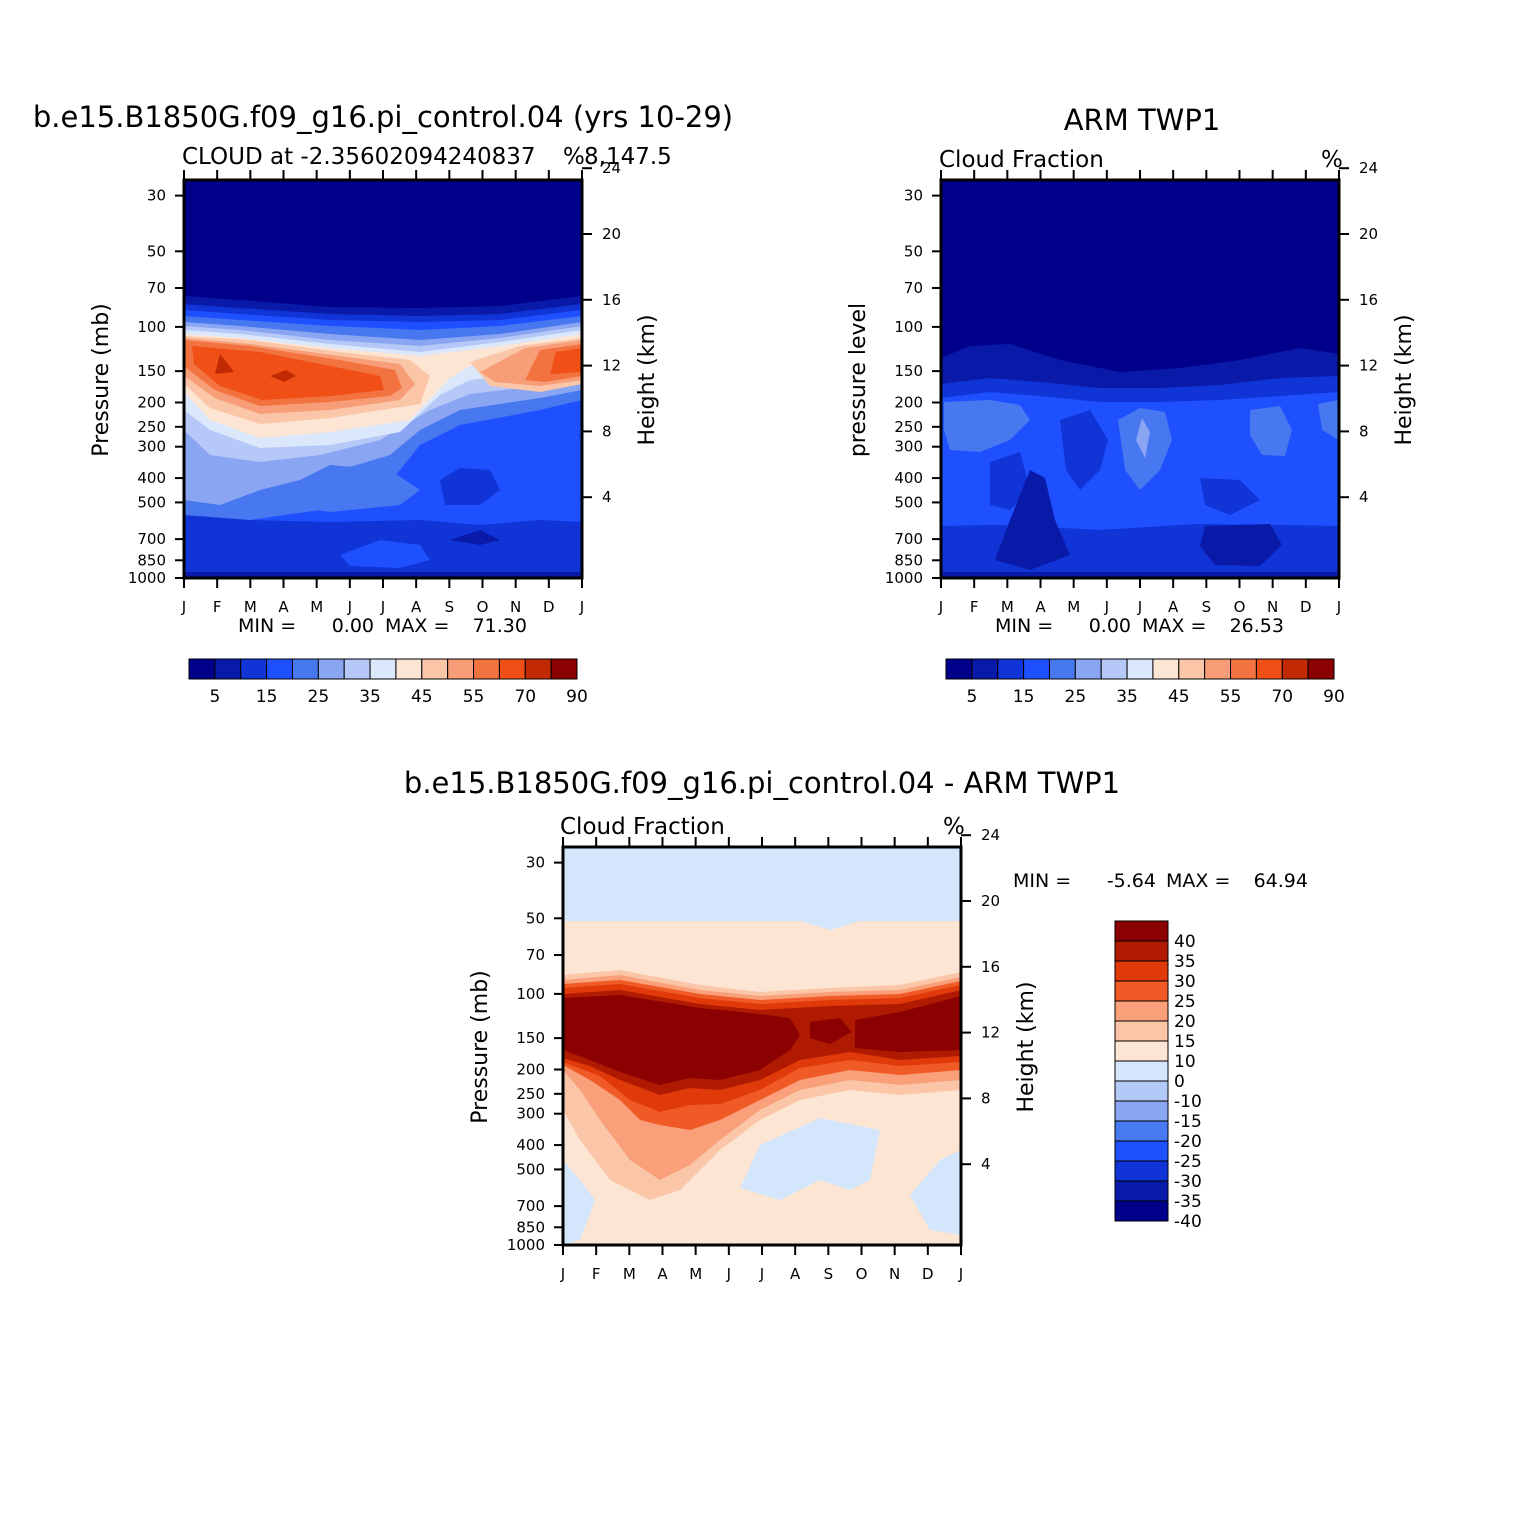  I want to click on panel2-ylabel: pressure level, so click(858, 380).